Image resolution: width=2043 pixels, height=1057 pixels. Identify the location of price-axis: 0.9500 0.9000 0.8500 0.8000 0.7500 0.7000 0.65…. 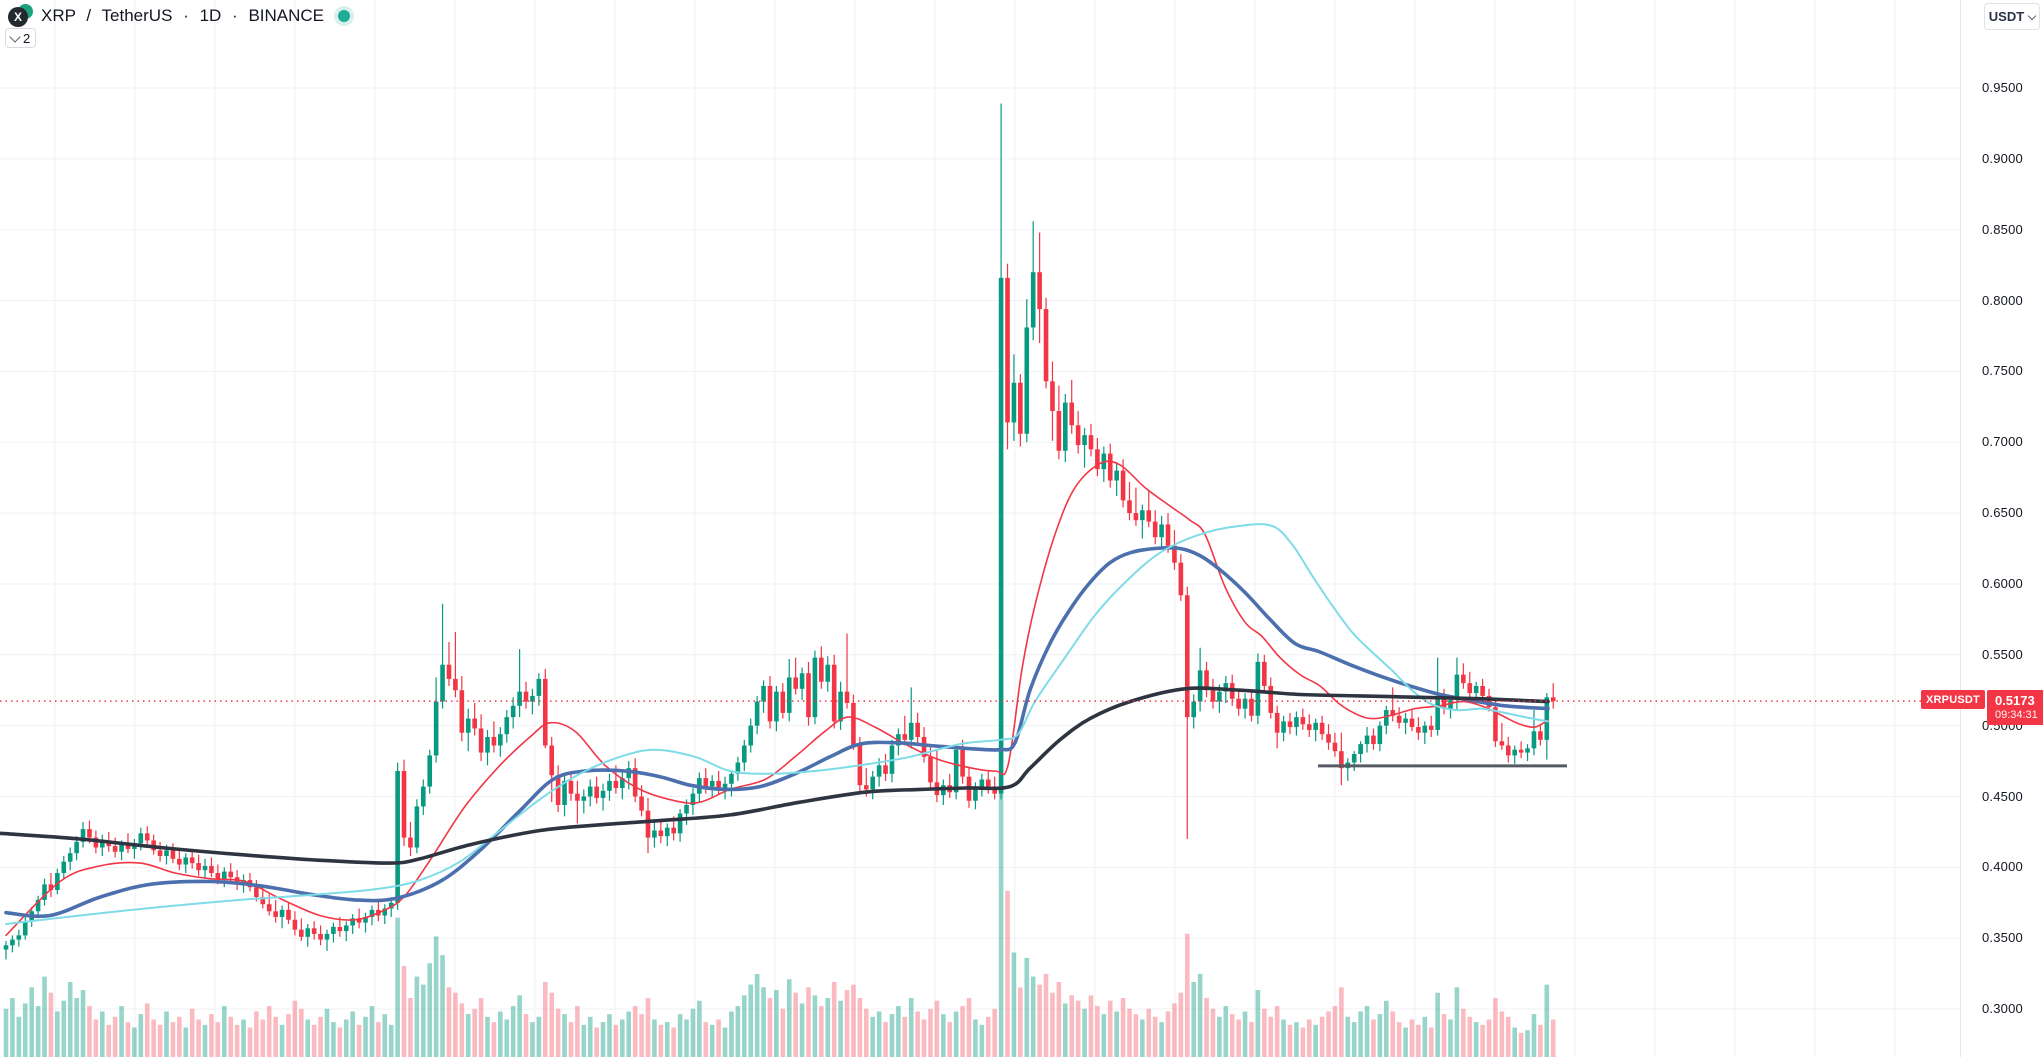
(2001, 528).